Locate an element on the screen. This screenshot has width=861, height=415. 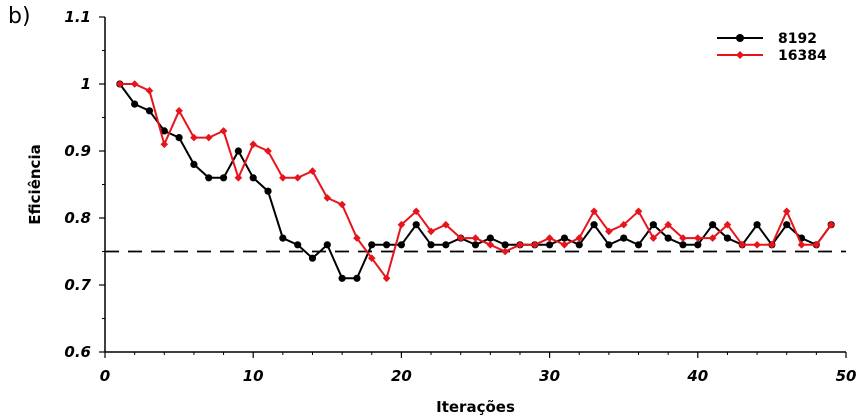
x-tick-label: 20 is located at coordinates (401, 376).